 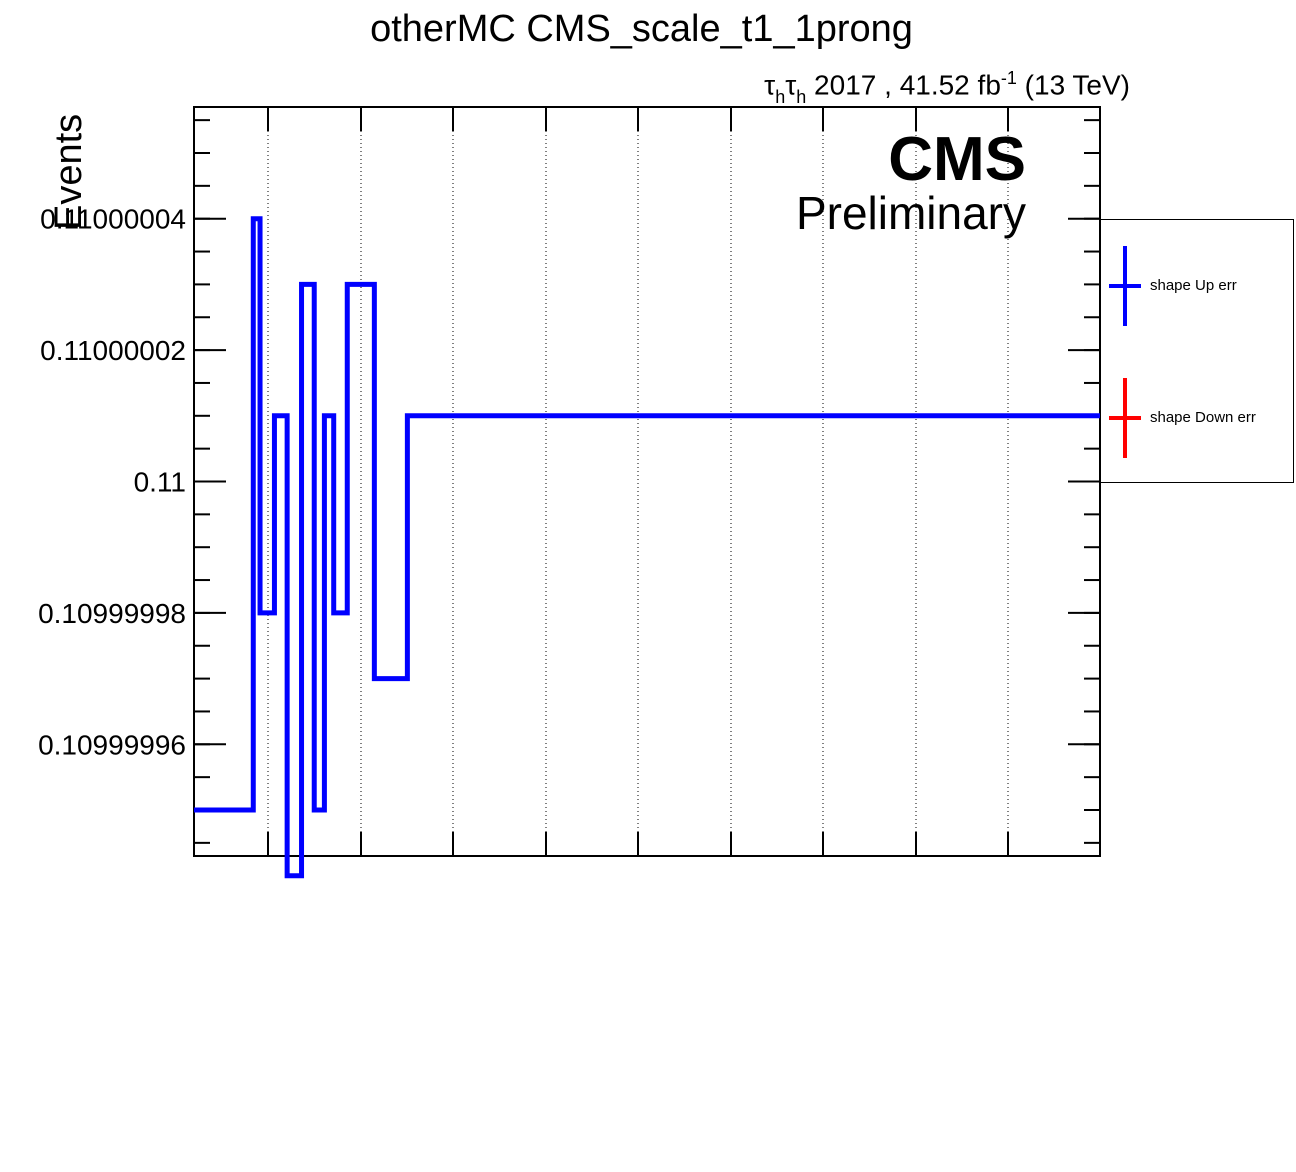 What do you see at coordinates (112, 744) in the screenshot?
I see `y-tick-label-0: 0.10999996` at bounding box center [112, 744].